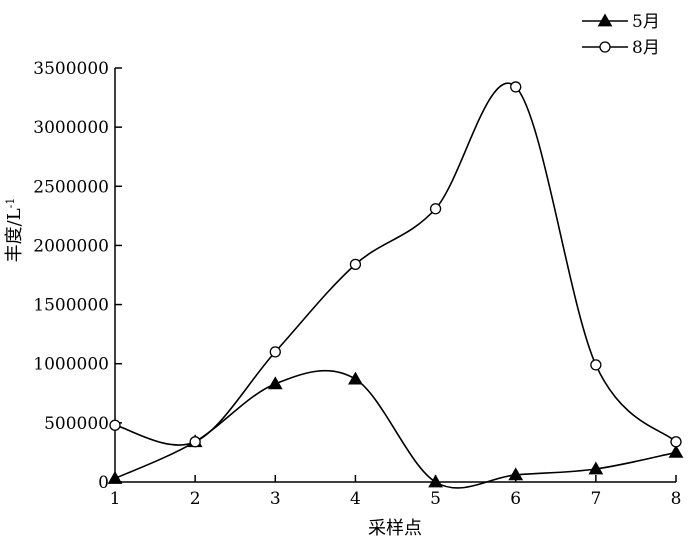  Describe the element at coordinates (515, 499) in the screenshot. I see `x-tick-label: 6` at that location.